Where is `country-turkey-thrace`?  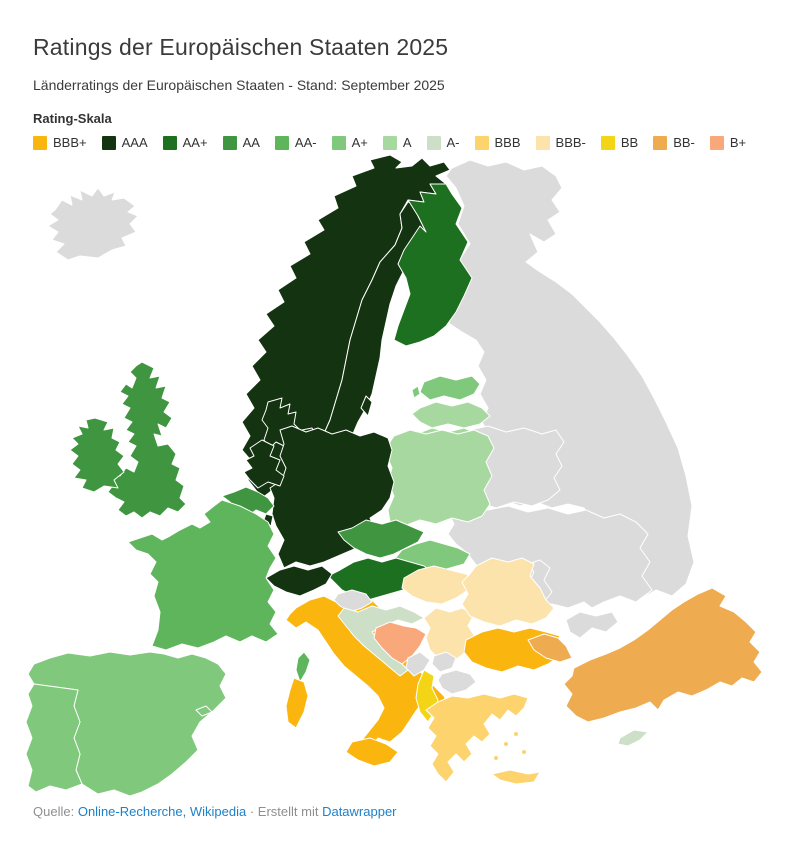
country-turkey-thrace is located at coordinates (550, 648).